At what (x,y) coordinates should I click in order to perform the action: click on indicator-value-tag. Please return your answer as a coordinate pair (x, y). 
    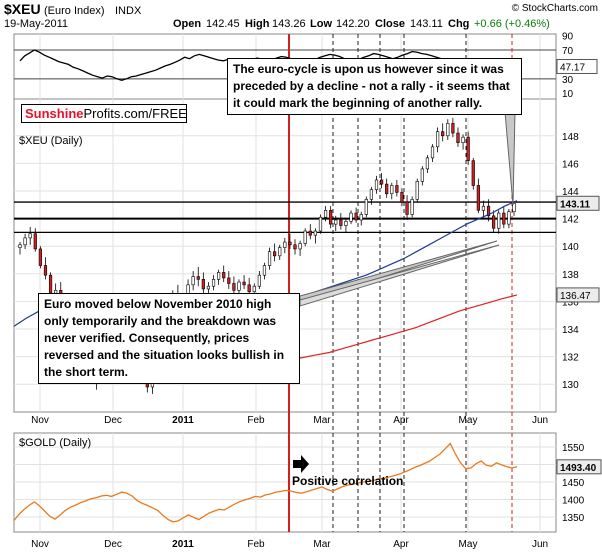
    Looking at the image, I should click on (577, 66).